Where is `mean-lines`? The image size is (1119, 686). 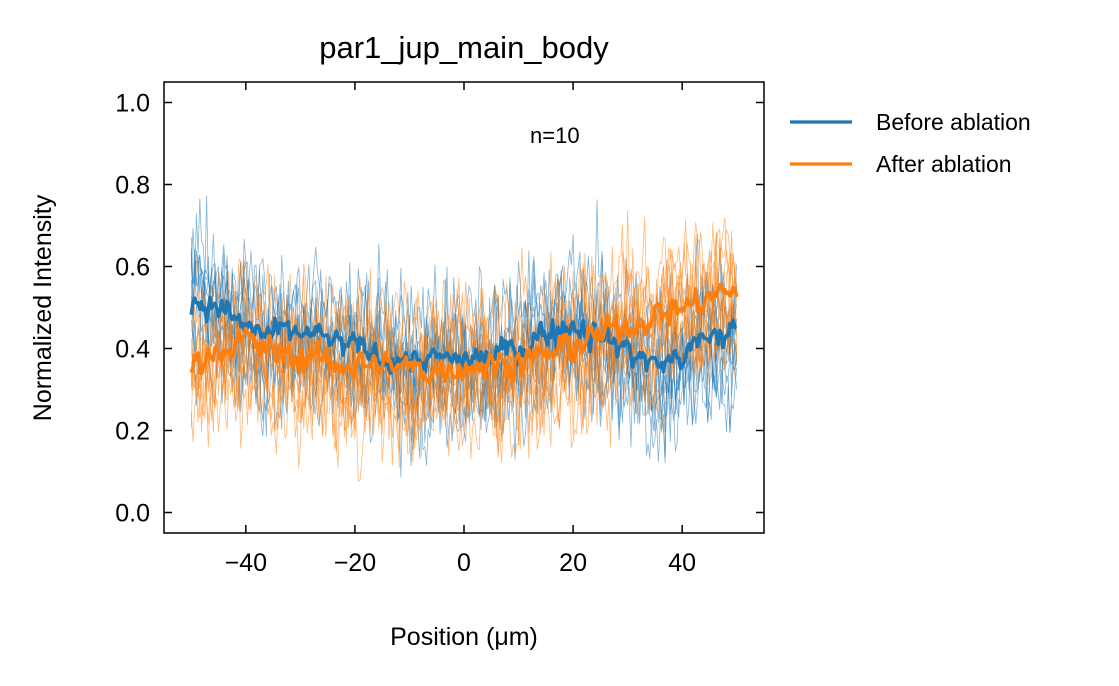 mean-lines is located at coordinates (464, 333).